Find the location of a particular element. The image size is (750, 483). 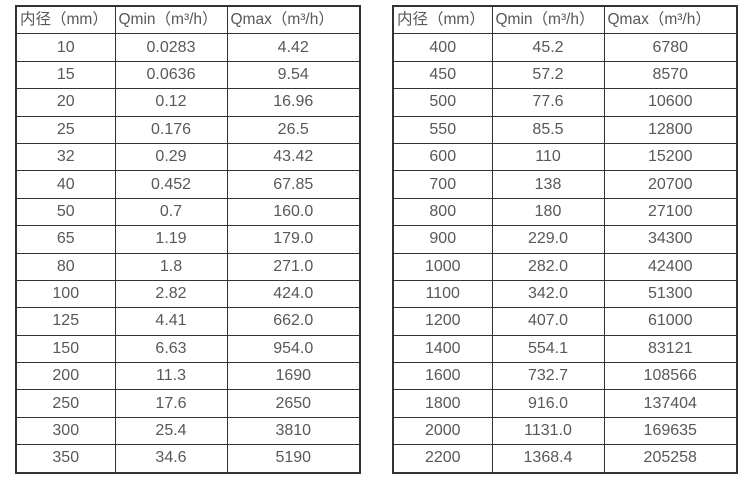

table-cell: 83121 is located at coordinates (670, 349).